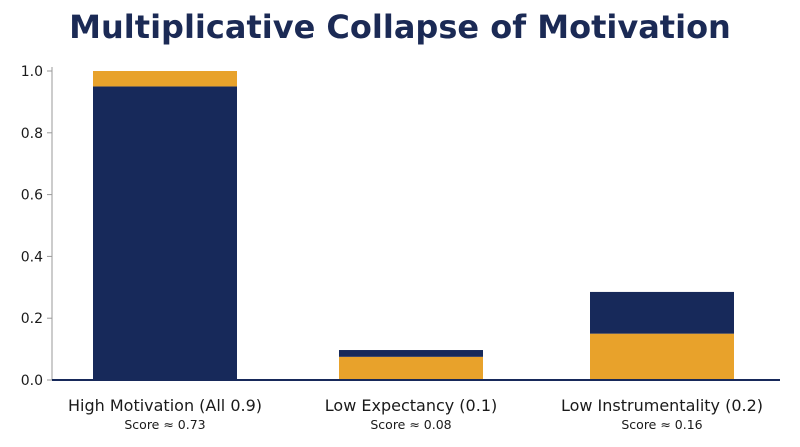  I want to click on y-tick-label: 0.6, so click(32, 196).